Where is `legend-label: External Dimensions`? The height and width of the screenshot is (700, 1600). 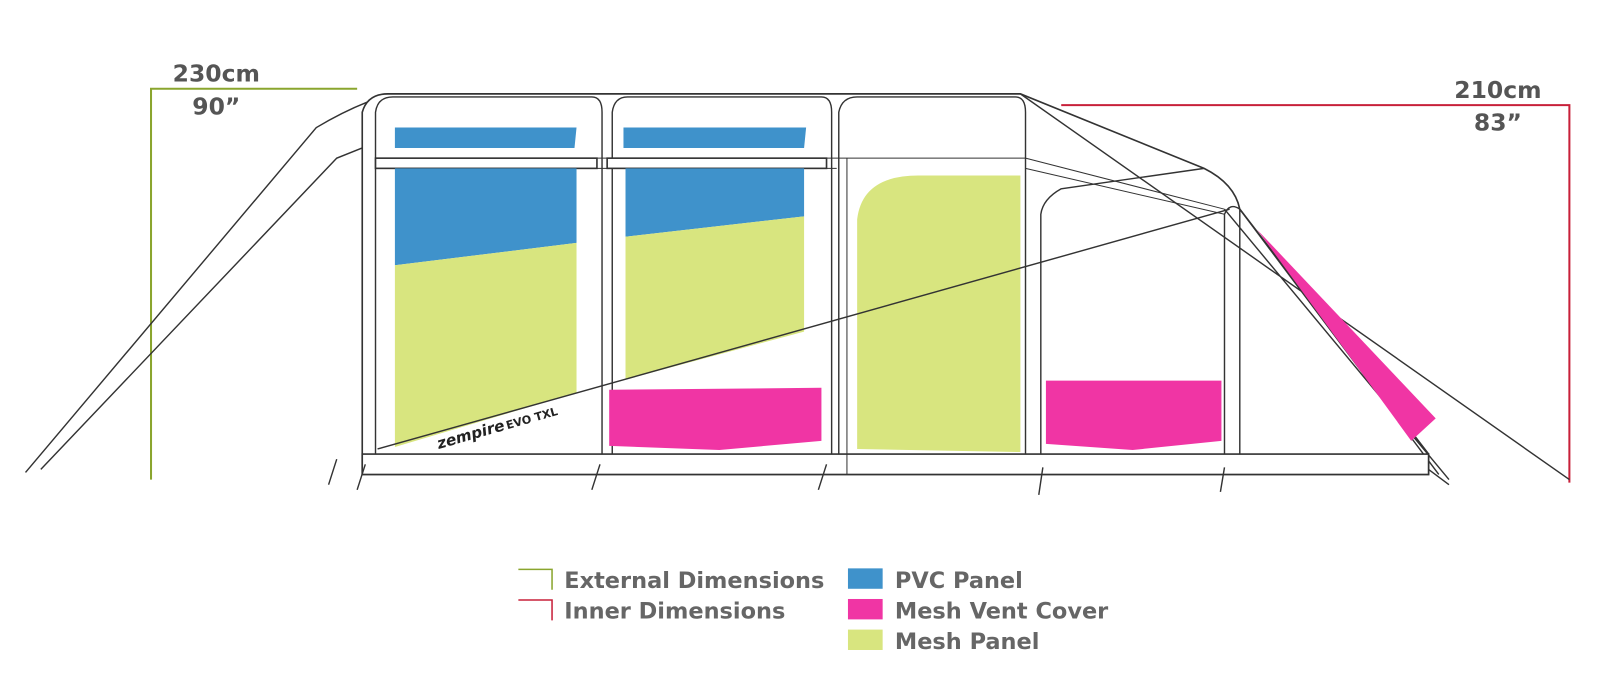
legend-label: External Dimensions is located at coordinates (694, 581).